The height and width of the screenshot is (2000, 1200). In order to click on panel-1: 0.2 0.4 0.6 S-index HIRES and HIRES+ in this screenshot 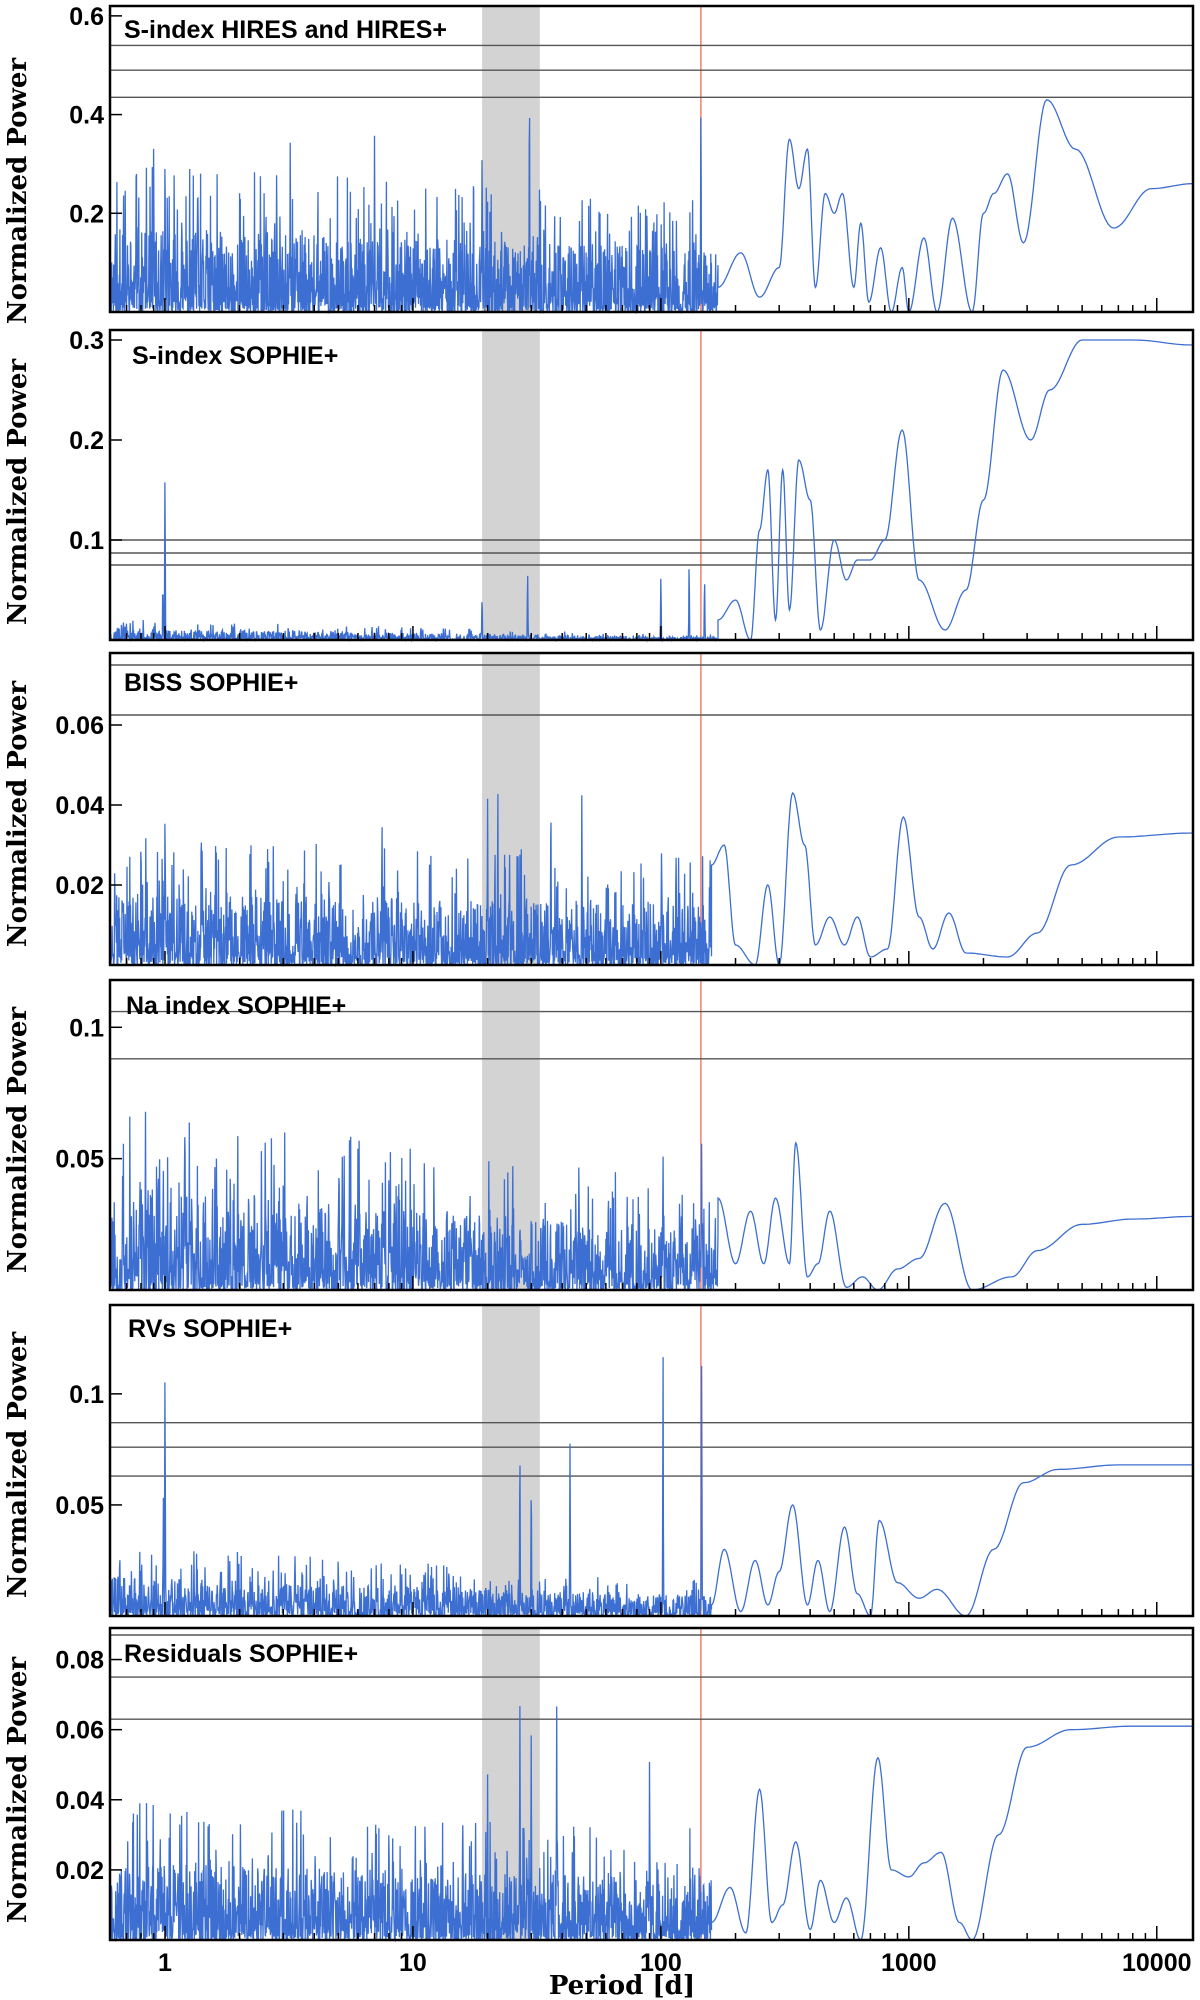, I will do `click(632, 159)`.